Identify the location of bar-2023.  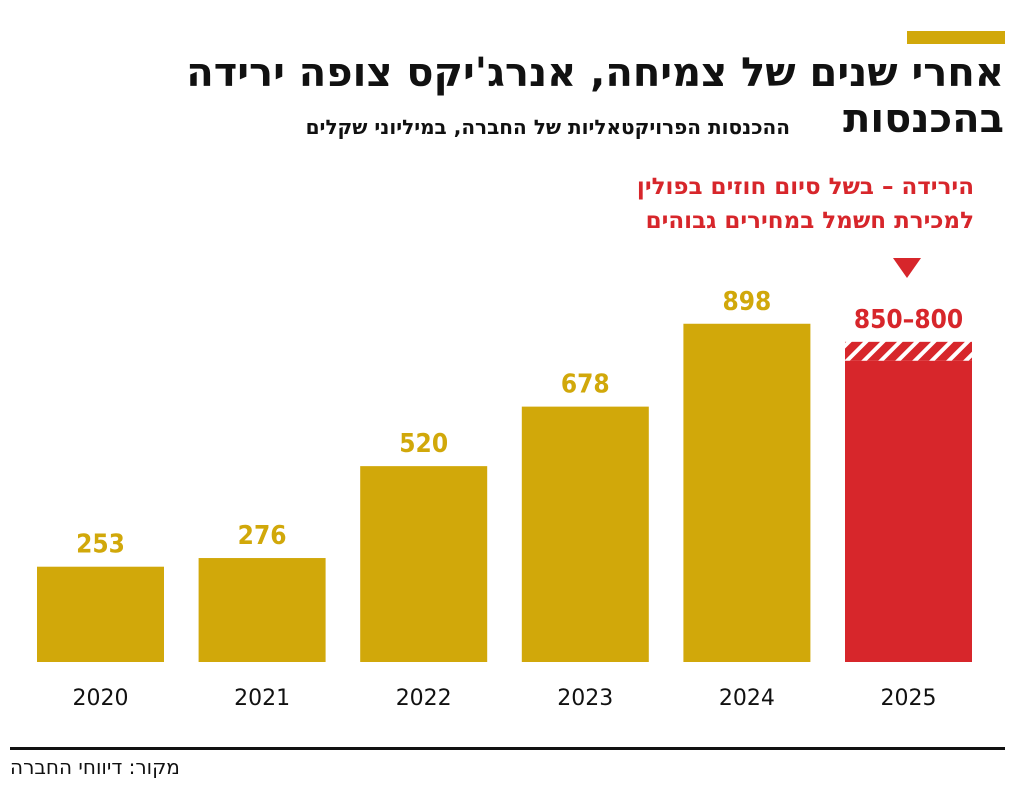
(585, 534).